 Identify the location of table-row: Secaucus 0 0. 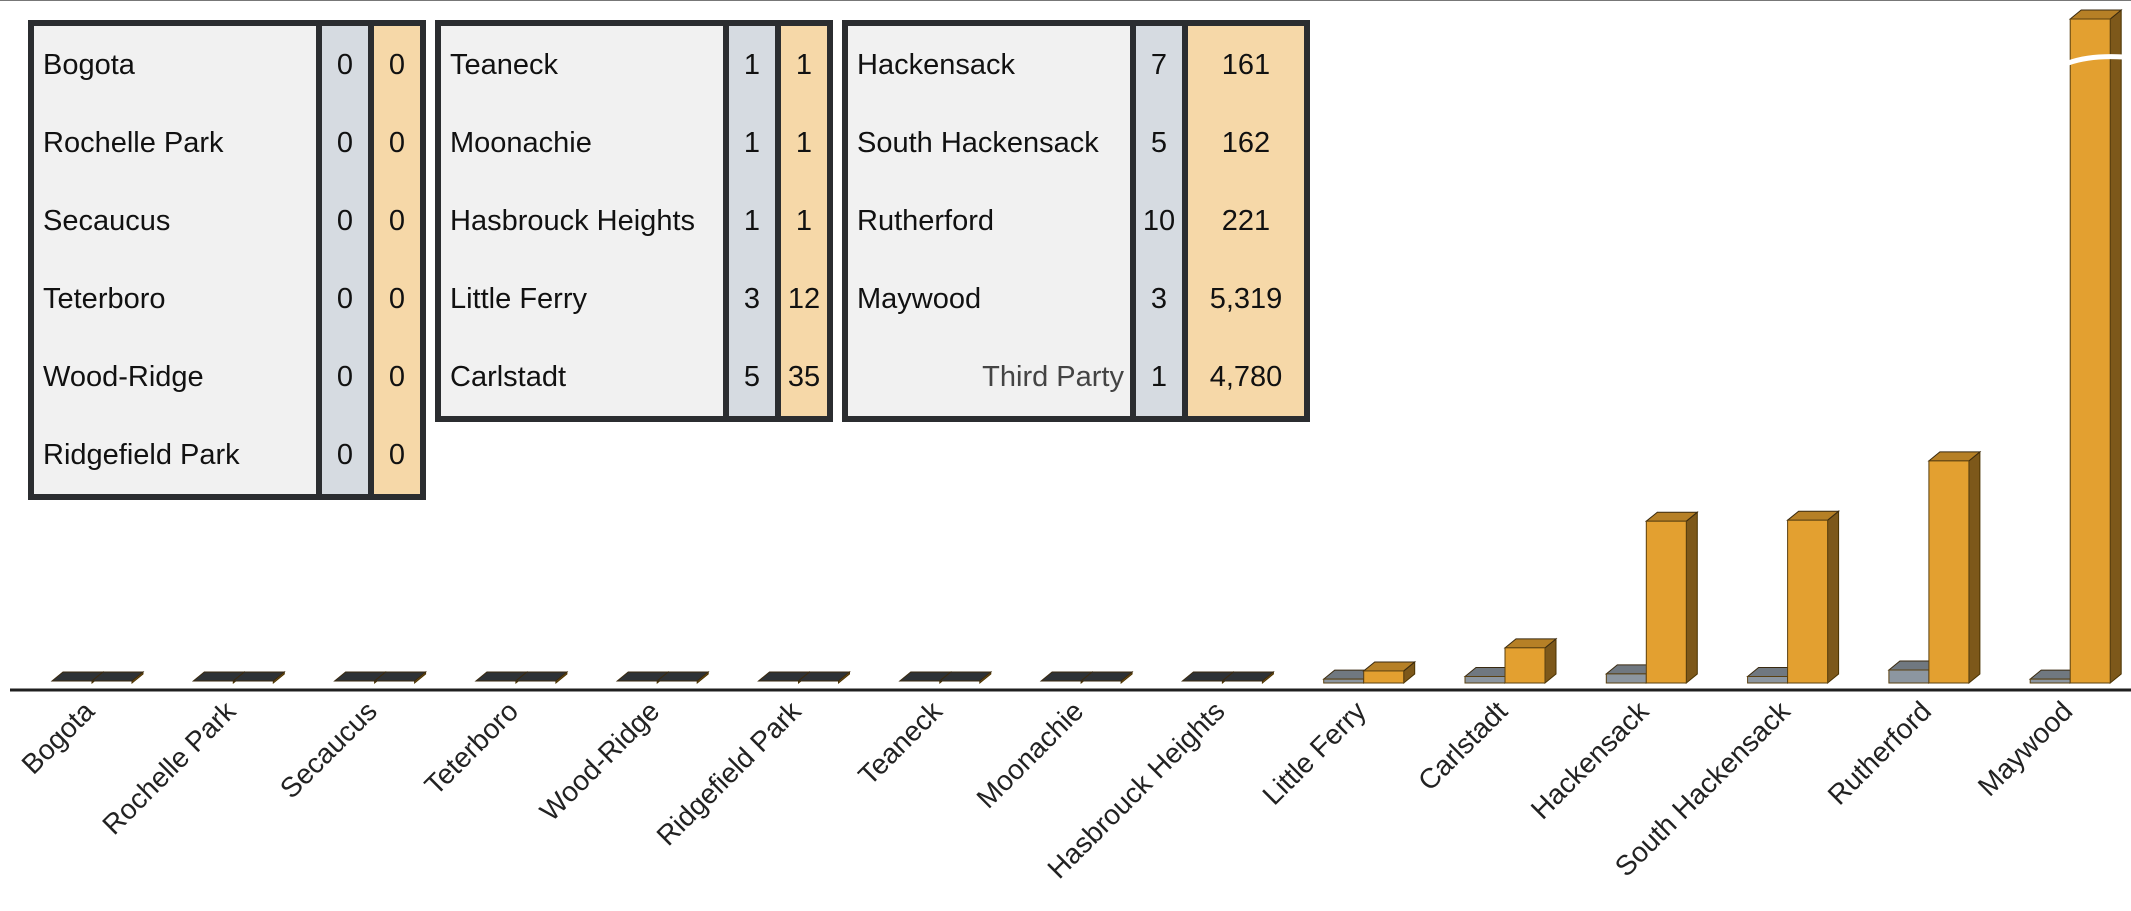
(227, 221).